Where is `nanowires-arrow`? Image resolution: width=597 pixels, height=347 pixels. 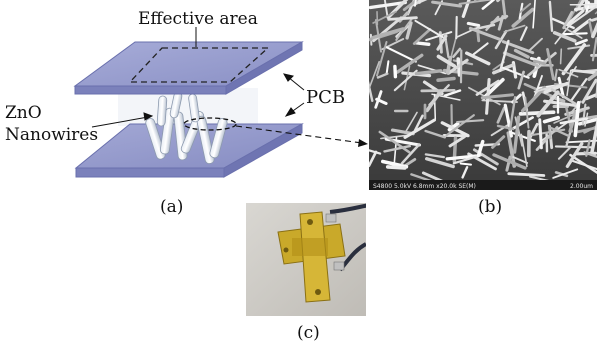
nanowires-arrow is located at coordinates (122, 120).